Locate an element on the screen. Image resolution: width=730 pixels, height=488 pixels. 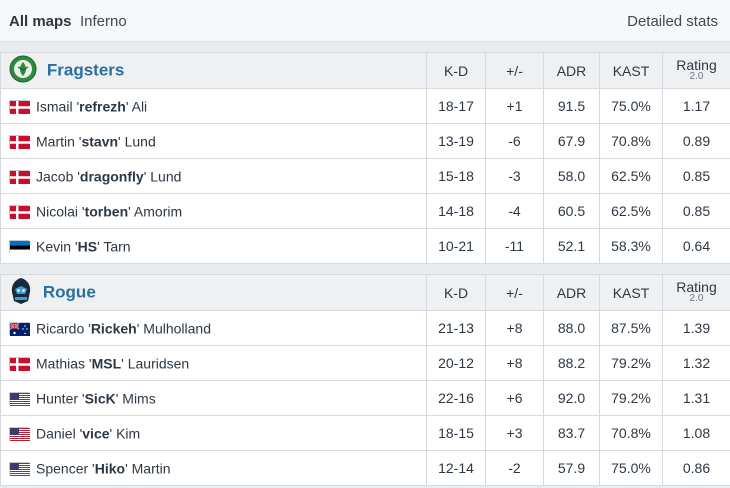
player-first-name: Hunter ' is located at coordinates (60, 398).